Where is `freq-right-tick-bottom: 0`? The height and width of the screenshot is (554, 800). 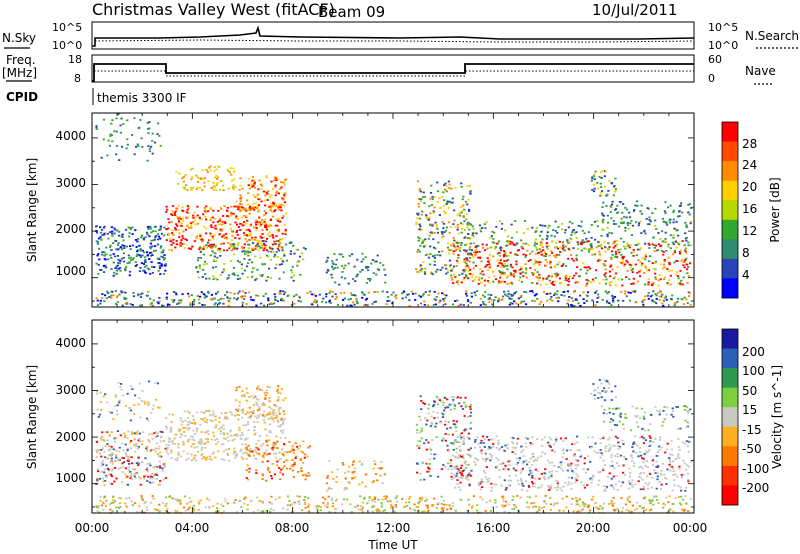 freq-right-tick-bottom: 0 is located at coordinates (711, 78).